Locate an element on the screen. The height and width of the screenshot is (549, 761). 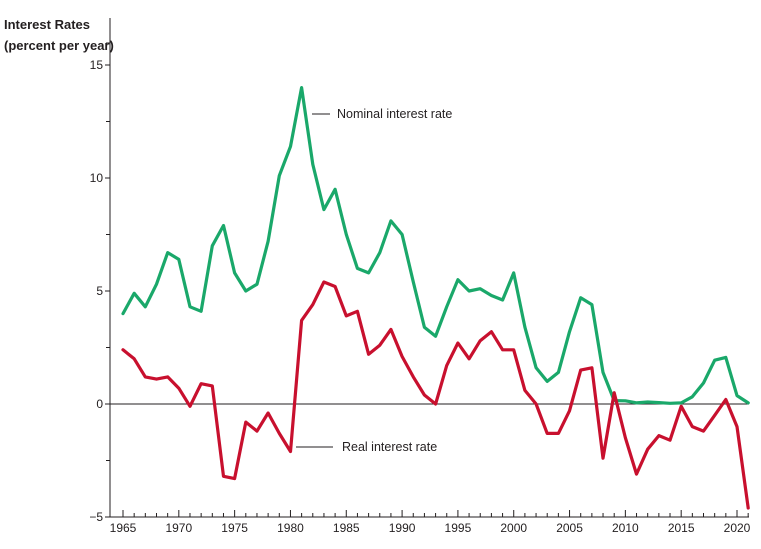
x-tick-label: 1980 is located at coordinates (290, 528).